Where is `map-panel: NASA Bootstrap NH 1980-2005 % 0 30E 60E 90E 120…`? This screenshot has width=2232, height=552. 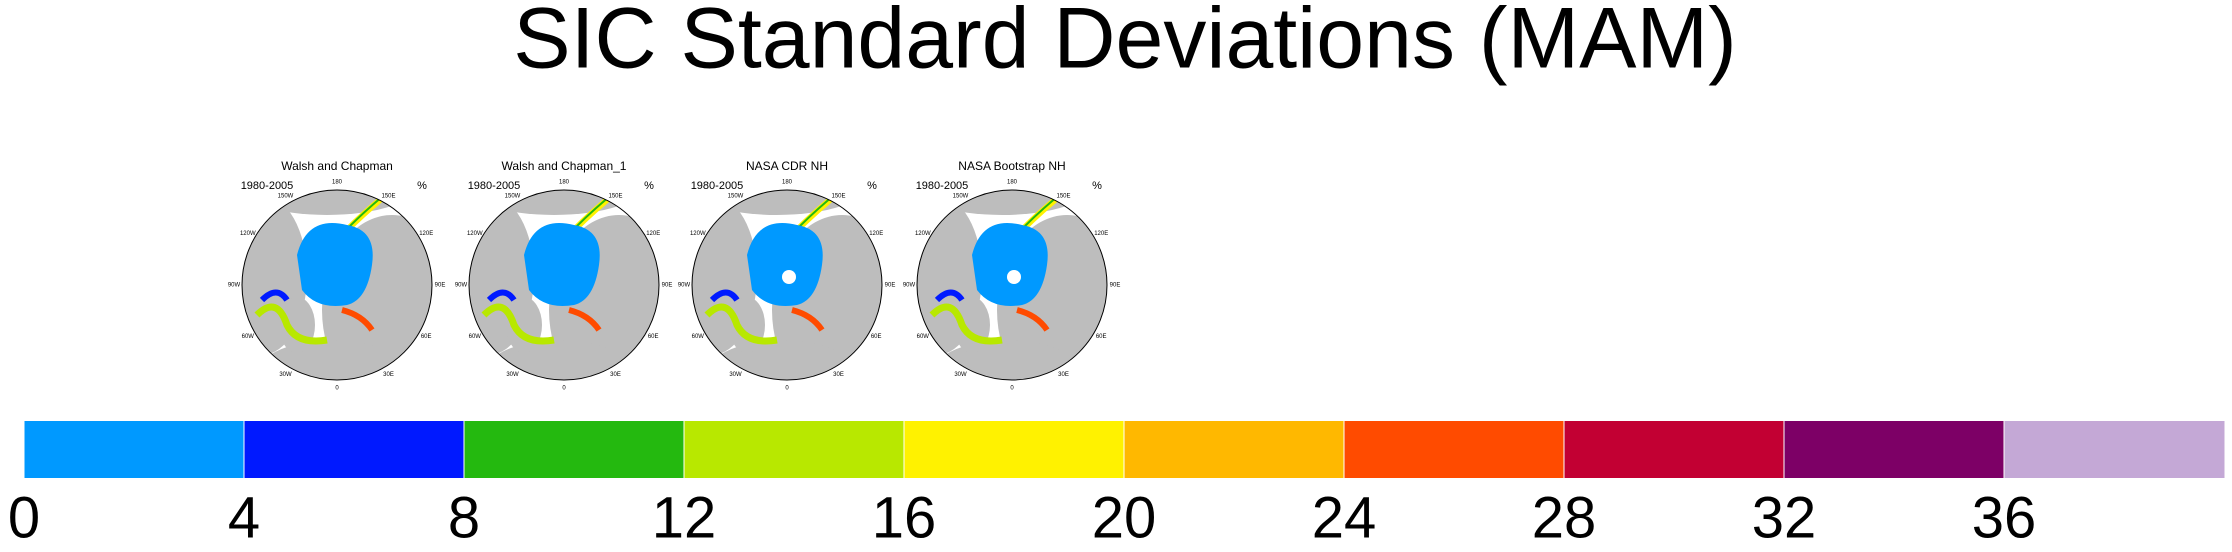 map-panel: NASA Bootstrap NH 1980-2005 % 0 30E 60E 90E 120… is located at coordinates (1012, 275).